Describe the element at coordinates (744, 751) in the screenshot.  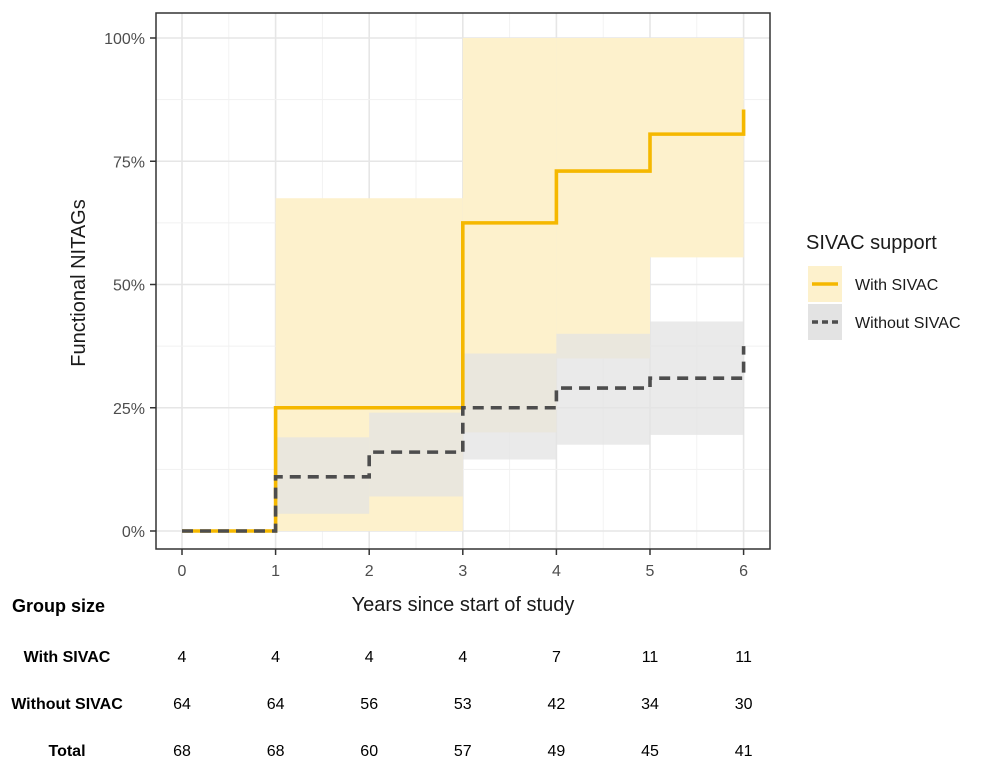
I see `risk-table-cell: 41` at that location.